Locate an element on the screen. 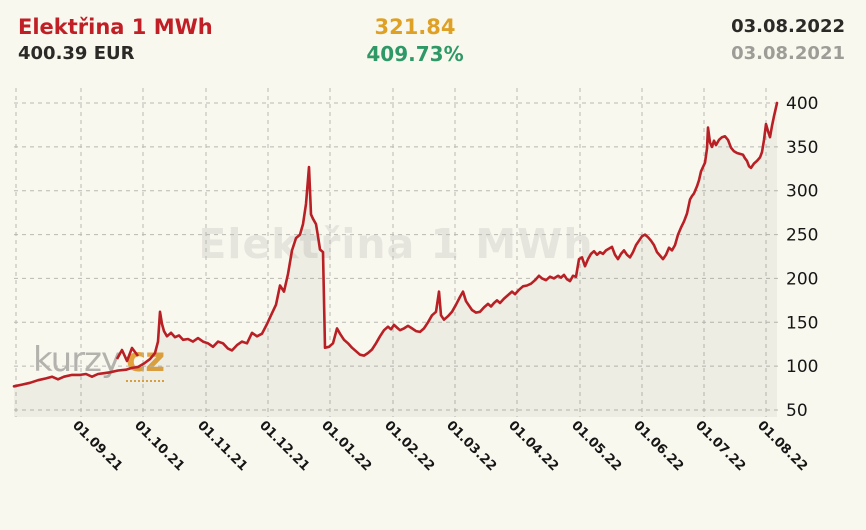  instrument-title: Elektřina 1 MWh is located at coordinates (115, 27).